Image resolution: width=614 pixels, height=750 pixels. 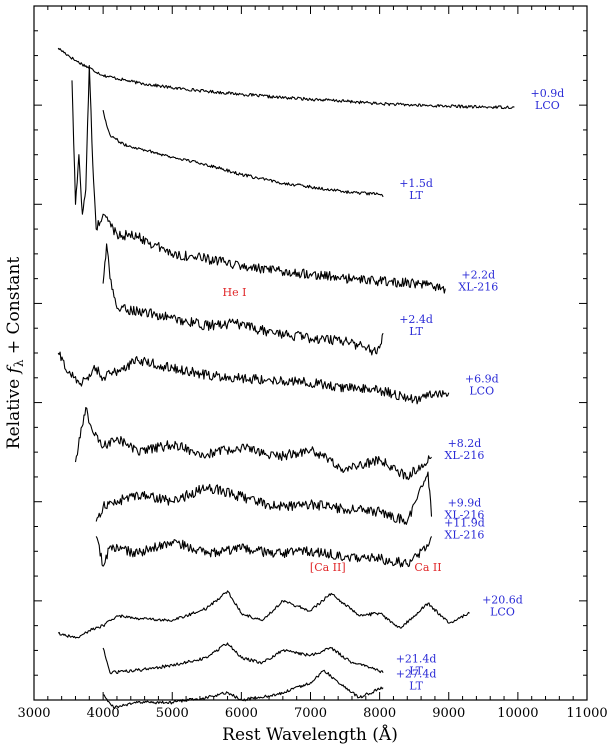 I want to click on epoch-label: +0.9d, so click(x=548, y=93).